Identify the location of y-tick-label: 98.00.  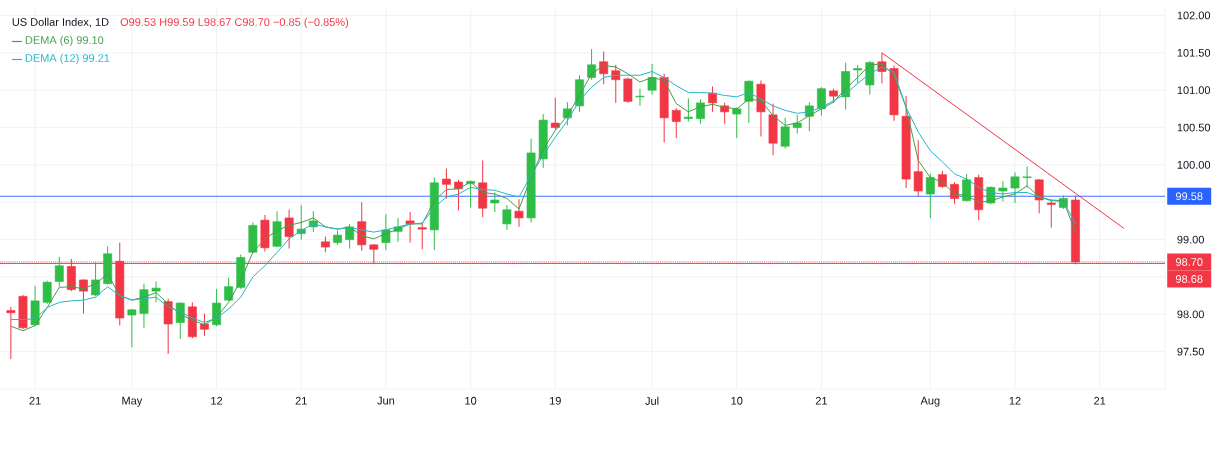
(1190, 314).